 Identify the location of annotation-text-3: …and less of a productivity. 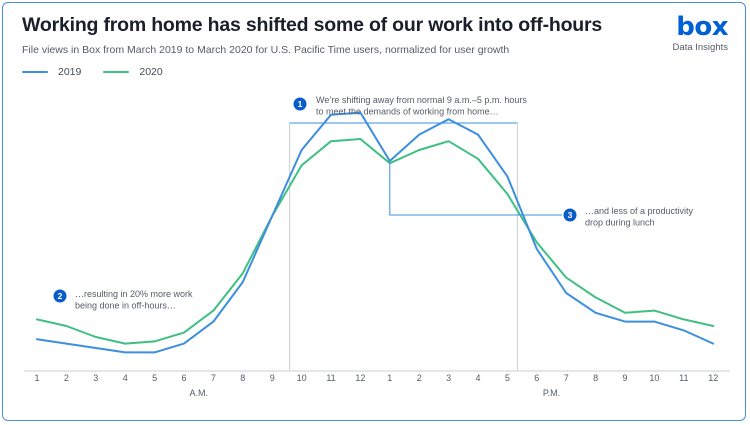
(639, 211).